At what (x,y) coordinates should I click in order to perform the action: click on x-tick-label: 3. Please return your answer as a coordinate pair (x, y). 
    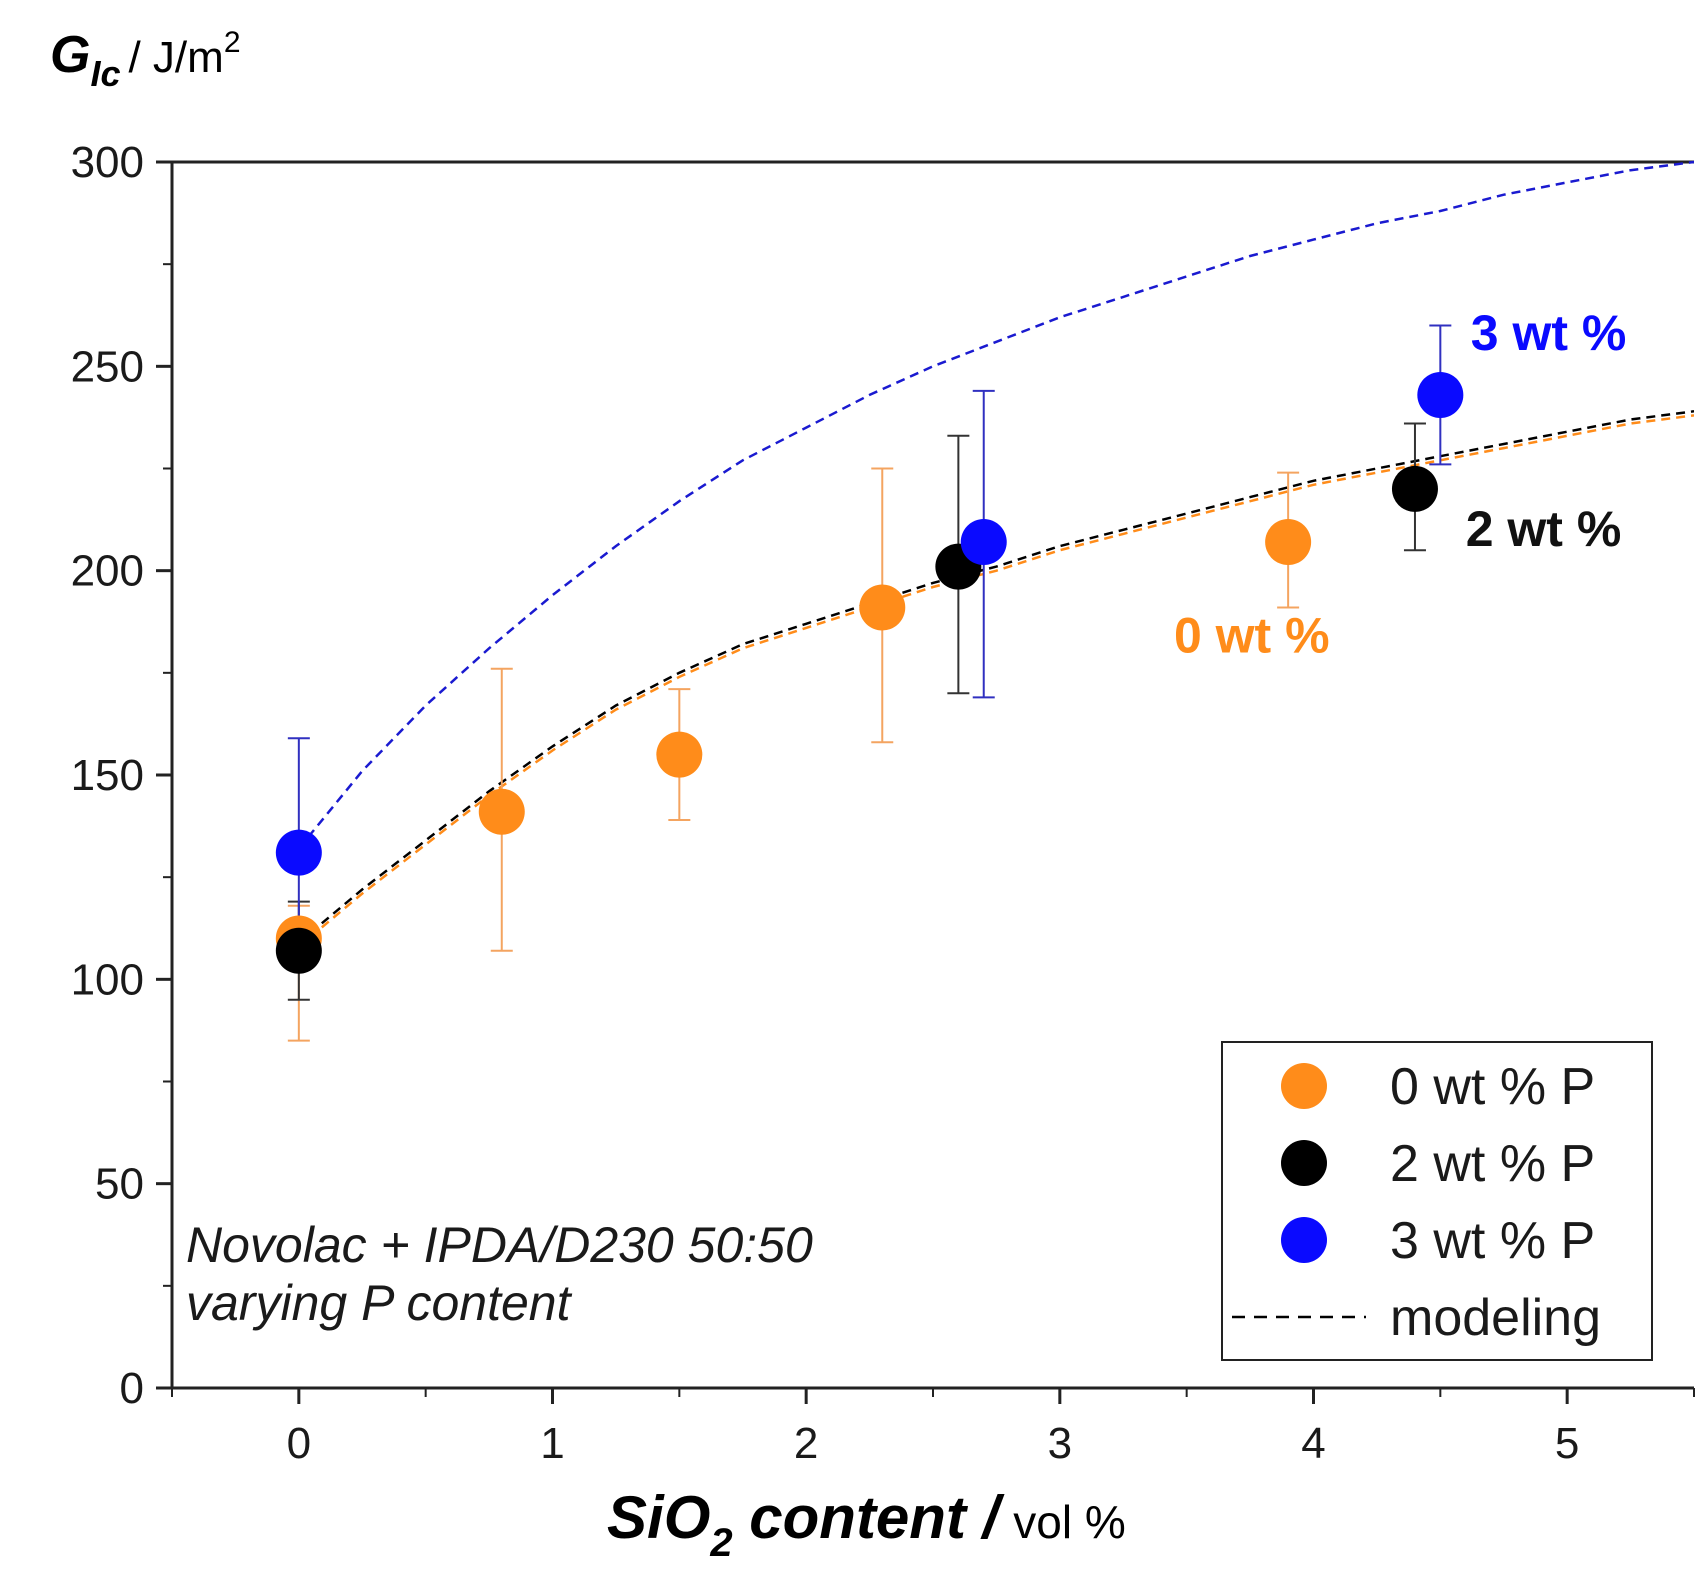
    Looking at the image, I should click on (1060, 1443).